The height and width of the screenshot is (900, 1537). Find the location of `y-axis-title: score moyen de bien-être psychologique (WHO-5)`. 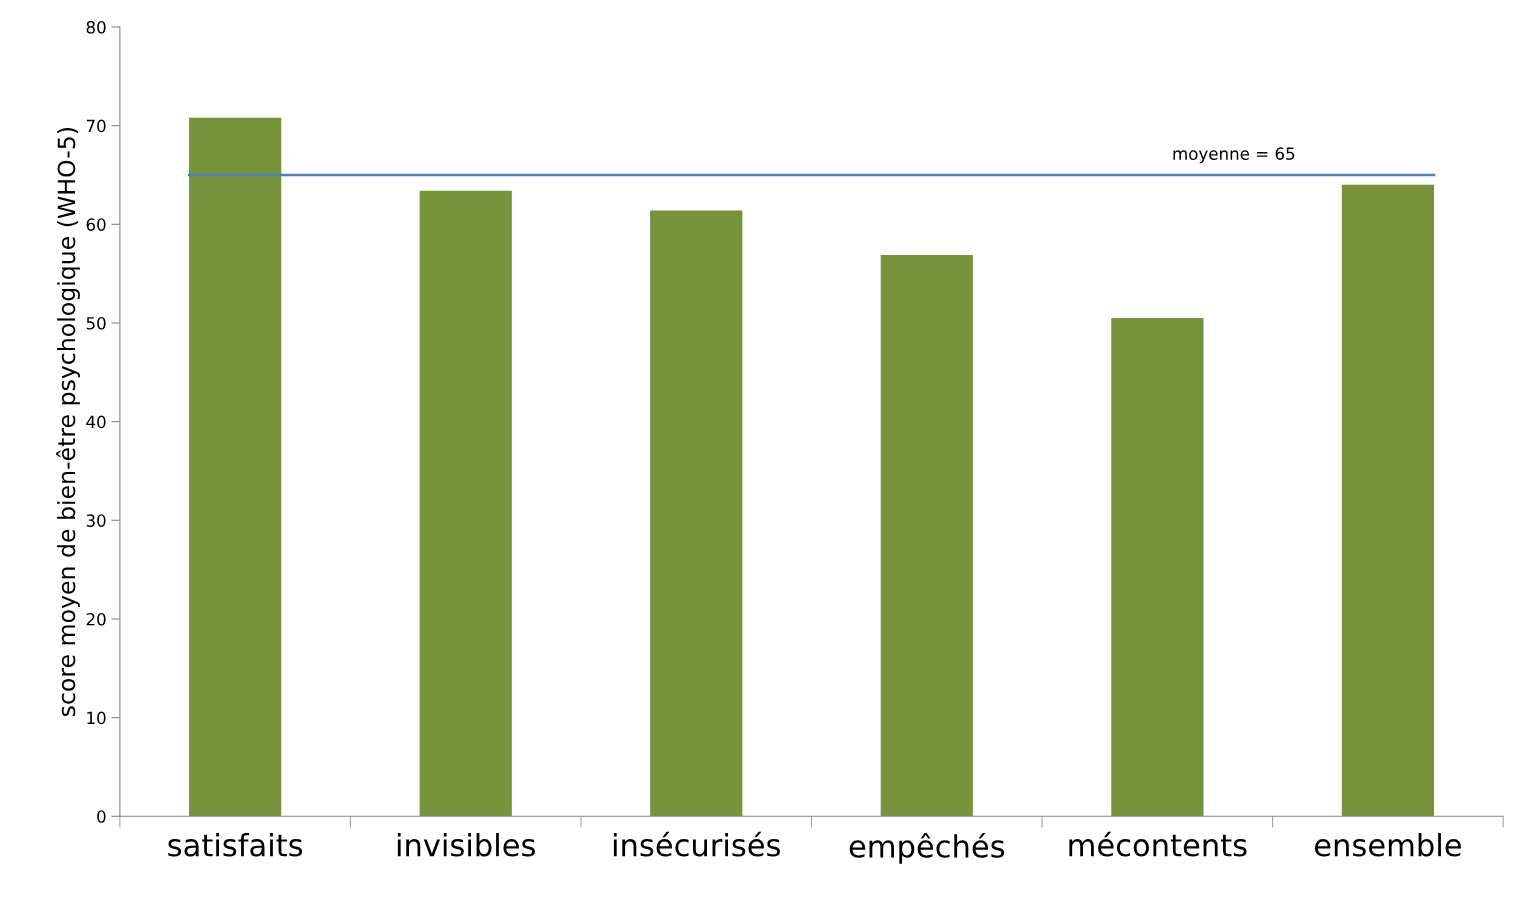

y-axis-title: score moyen de bien-être psychologique (WHO-5) is located at coordinates (68, 422).